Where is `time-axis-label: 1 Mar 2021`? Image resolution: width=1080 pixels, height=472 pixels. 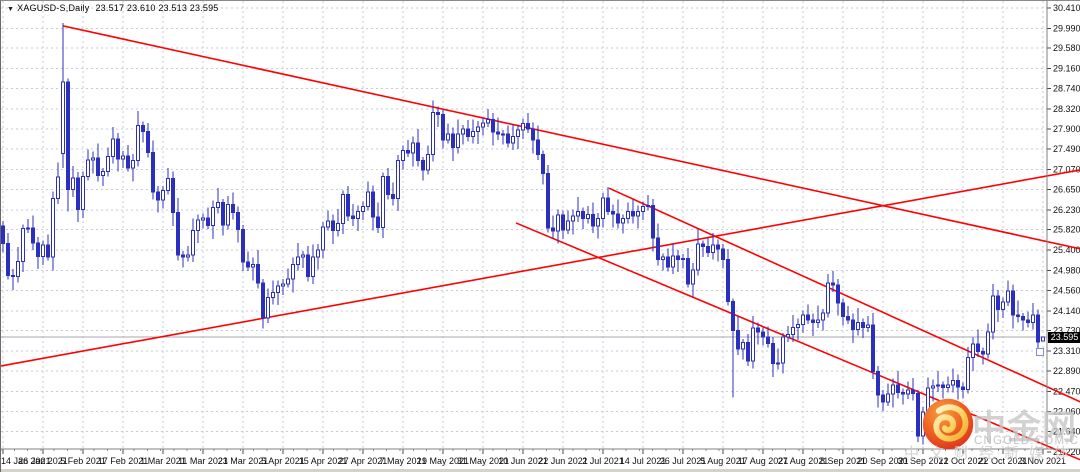 time-axis-label: 1 Mar 2021 is located at coordinates (163, 461).